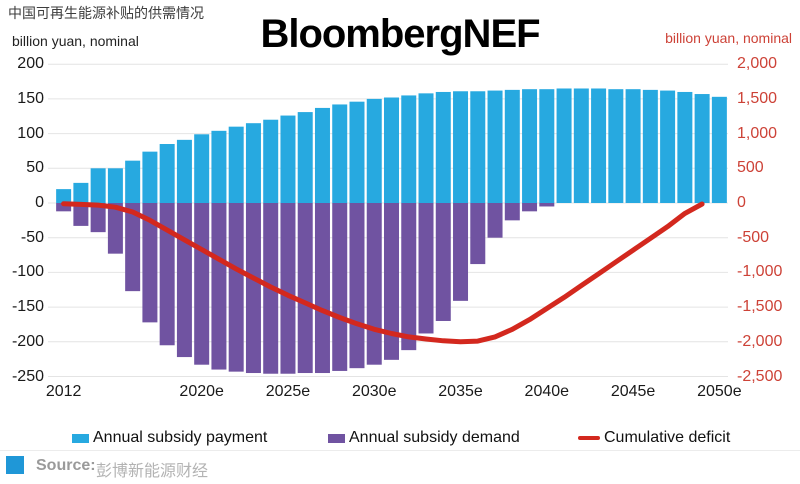  What do you see at coordinates (760, 272) in the screenshot?
I see `y-axis-tick-right: -1,000` at bounding box center [760, 272].